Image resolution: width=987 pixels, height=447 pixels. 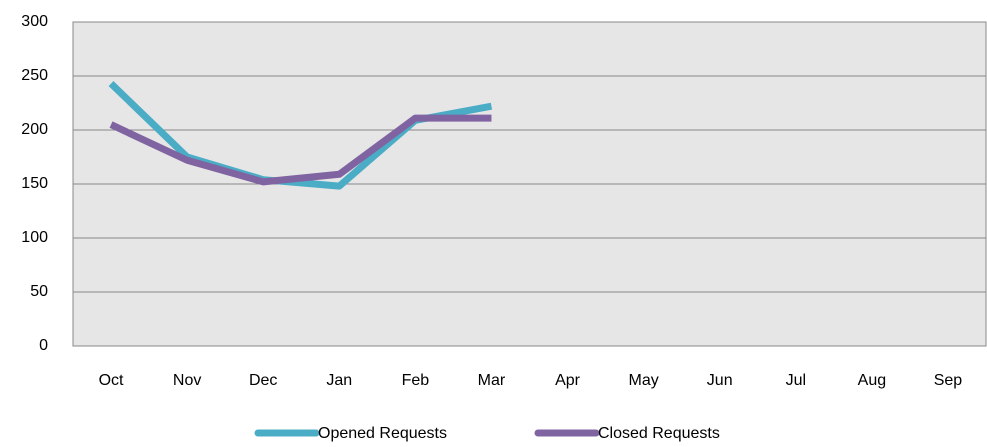 I want to click on y-tick-label: 200, so click(x=34, y=129).